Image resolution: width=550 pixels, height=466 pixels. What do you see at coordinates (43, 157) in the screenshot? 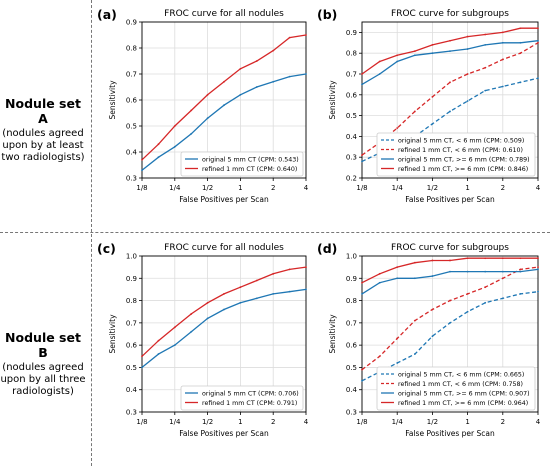
I see `row-desc-line: two radiologists)` at bounding box center [43, 157].